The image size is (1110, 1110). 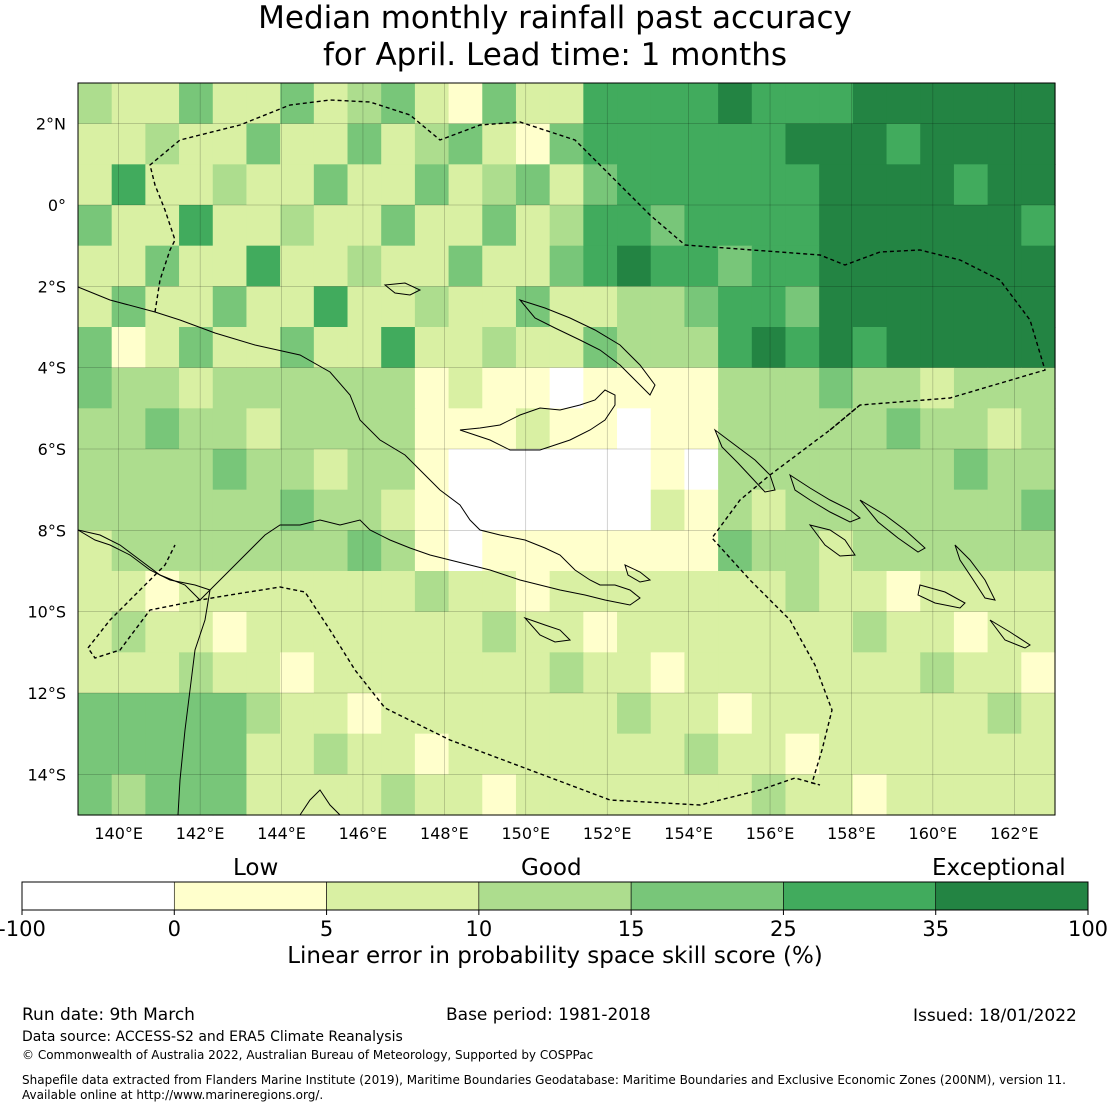 I want to click on issued-date: Issued: 18/01/2022, so click(x=995, y=1016).